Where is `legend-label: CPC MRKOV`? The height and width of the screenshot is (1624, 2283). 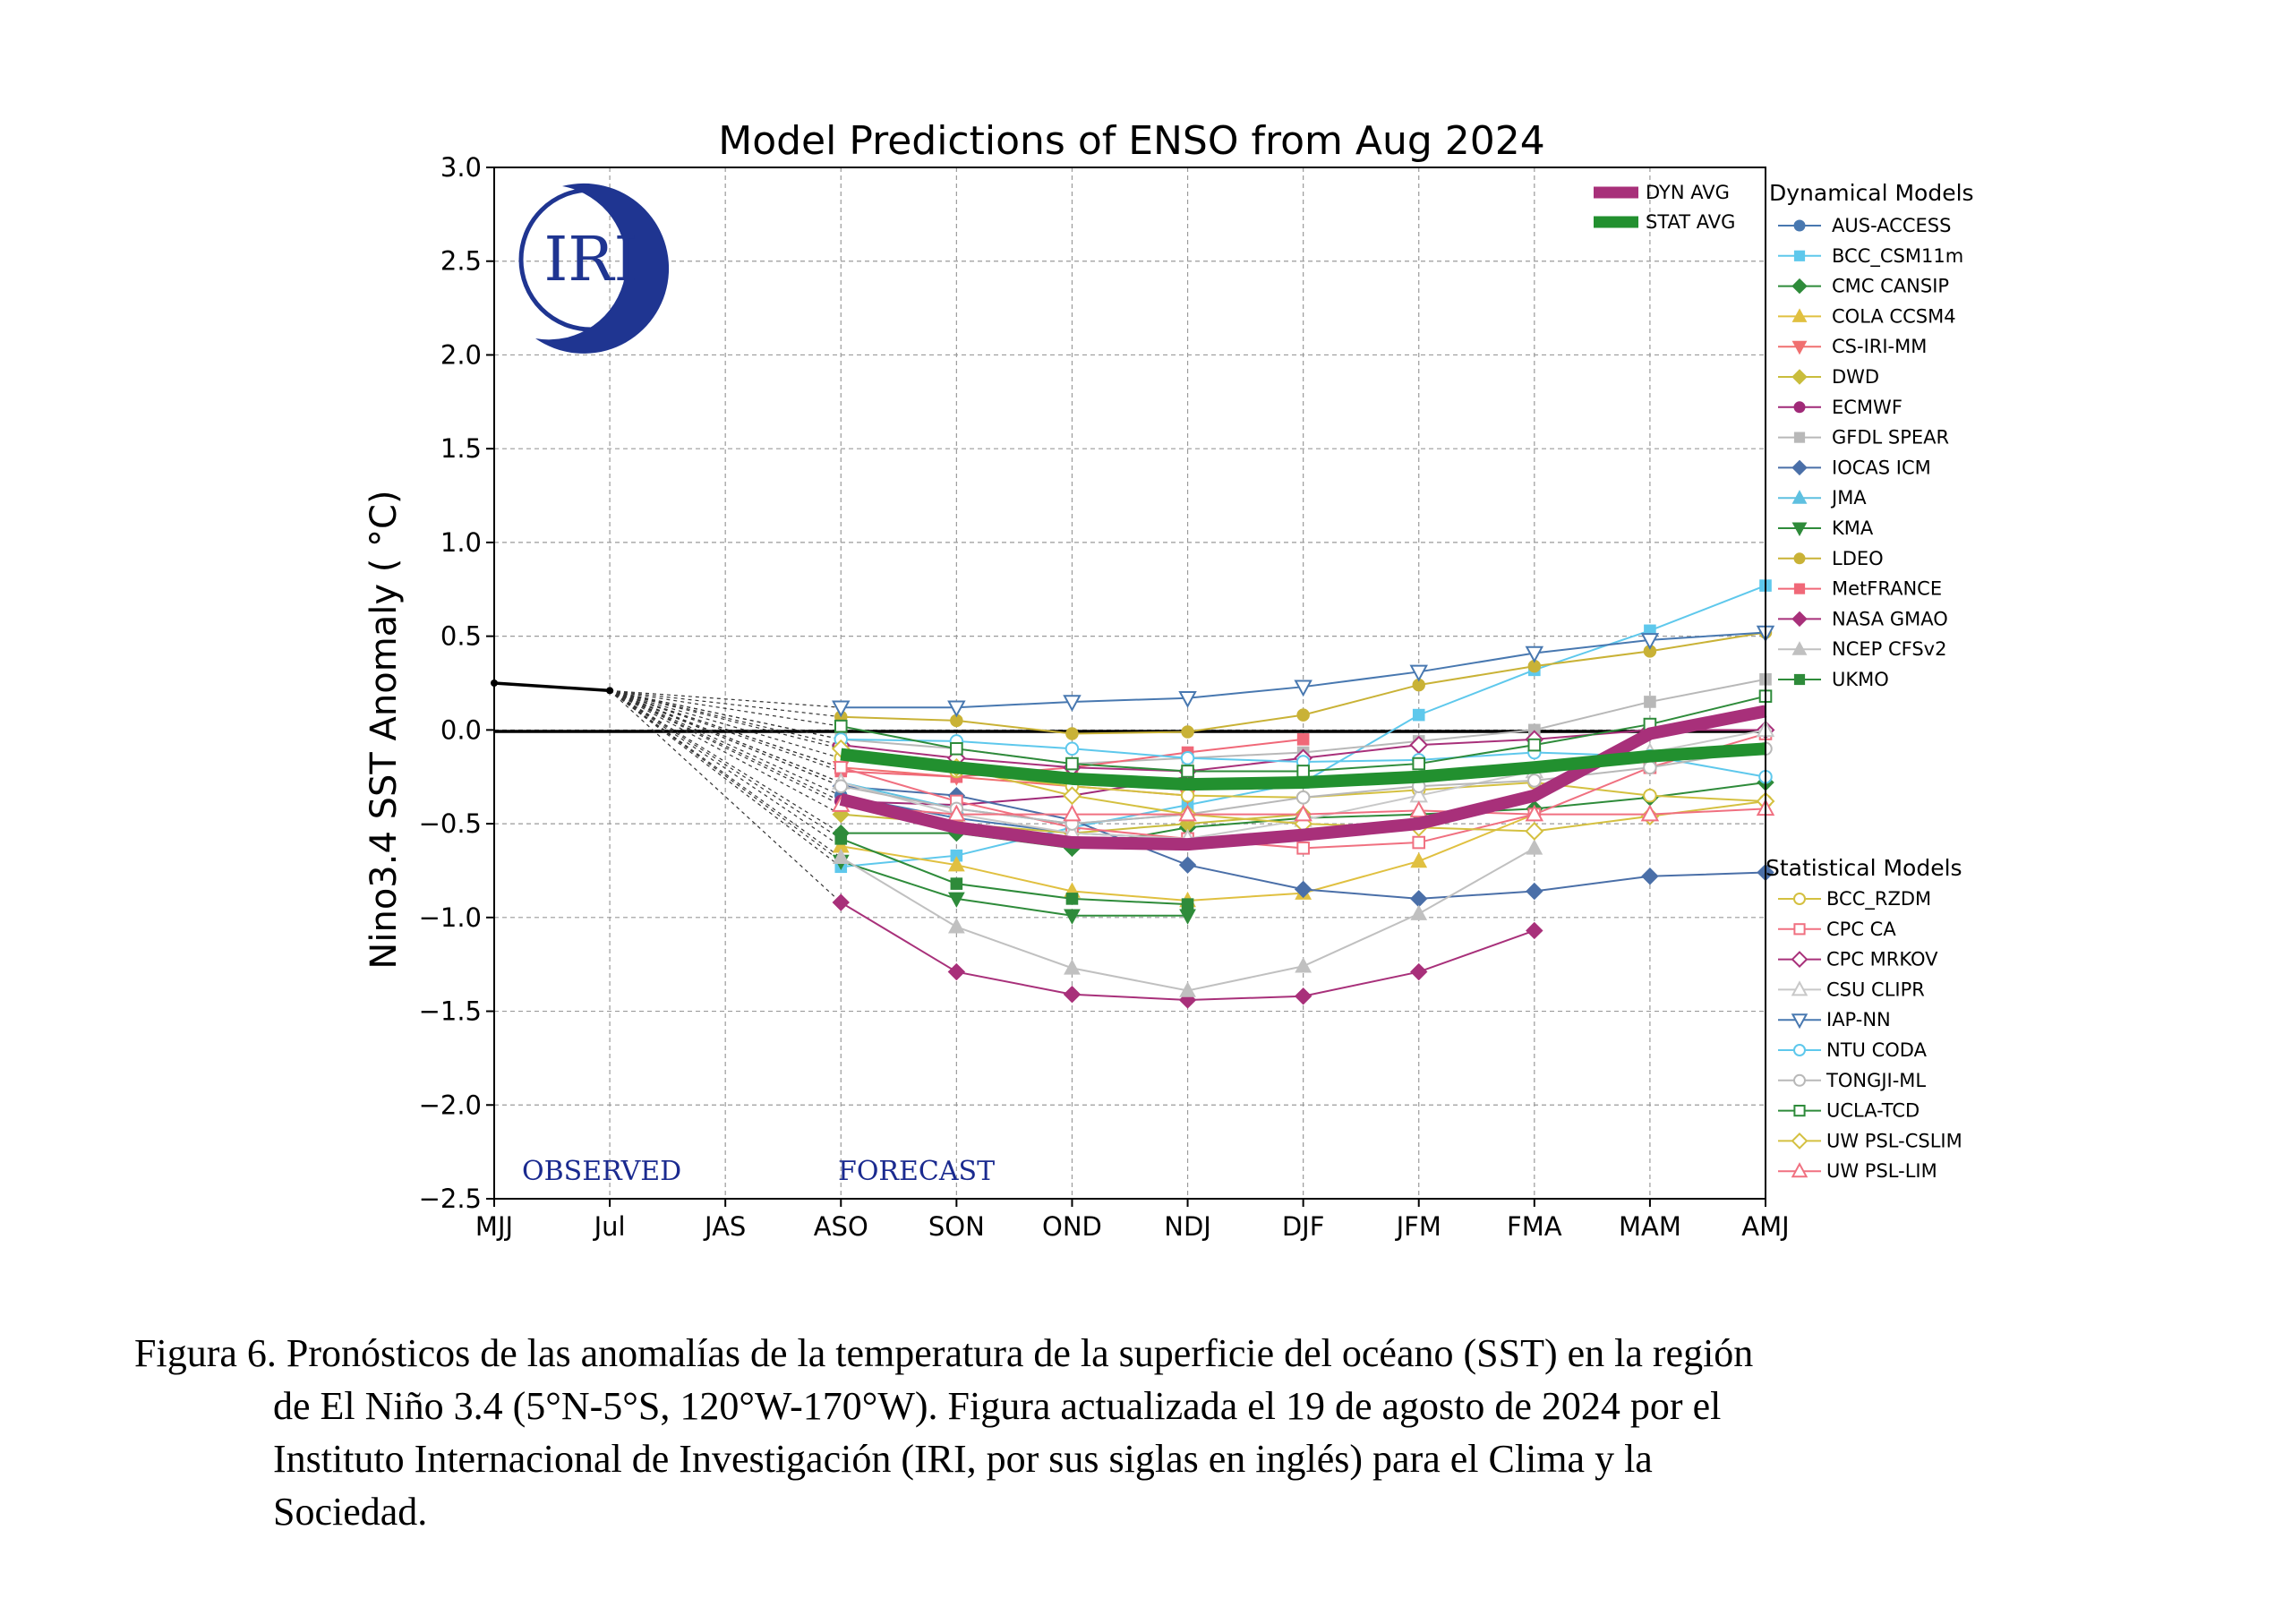
legend-label: CPC MRKOV is located at coordinates (1882, 959).